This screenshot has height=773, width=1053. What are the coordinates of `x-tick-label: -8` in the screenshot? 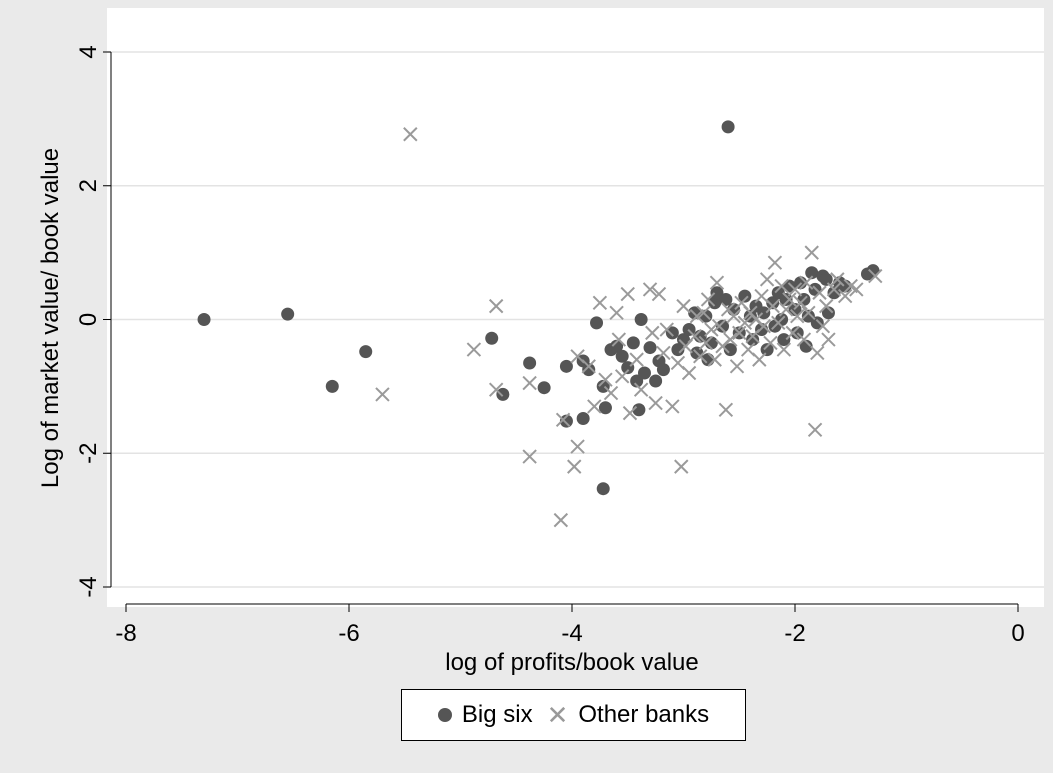 It's located at (125, 633).